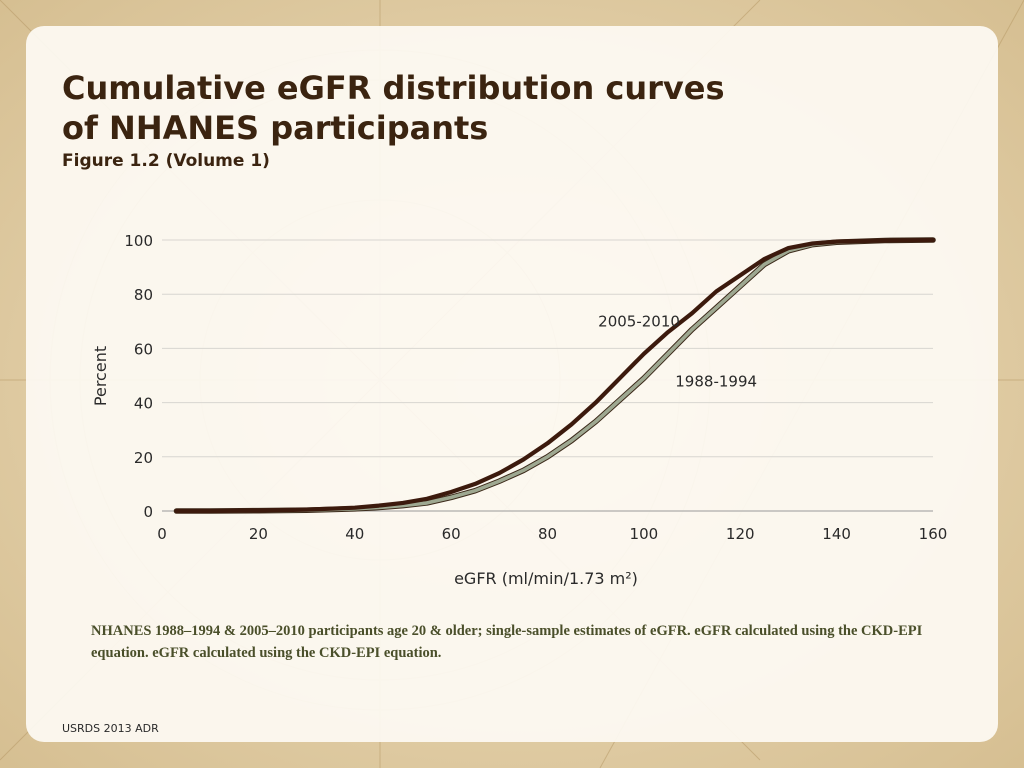  What do you see at coordinates (716, 381) in the screenshot?
I see `annotation-1988-1994: 1988-1994` at bounding box center [716, 381].